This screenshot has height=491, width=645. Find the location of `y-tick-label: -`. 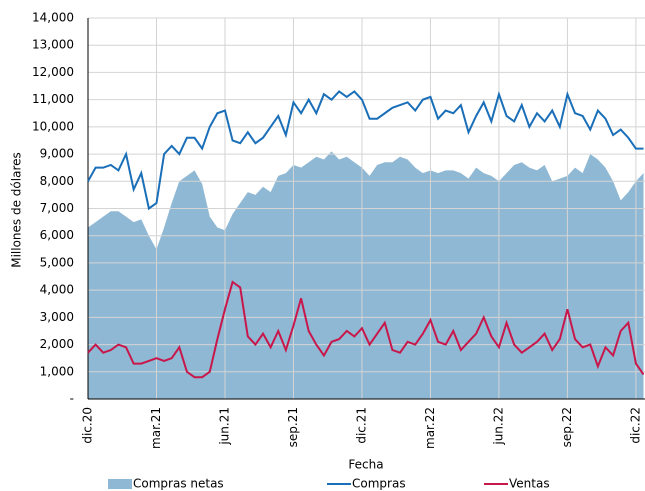

y-tick-label: - is located at coordinates (72, 399).